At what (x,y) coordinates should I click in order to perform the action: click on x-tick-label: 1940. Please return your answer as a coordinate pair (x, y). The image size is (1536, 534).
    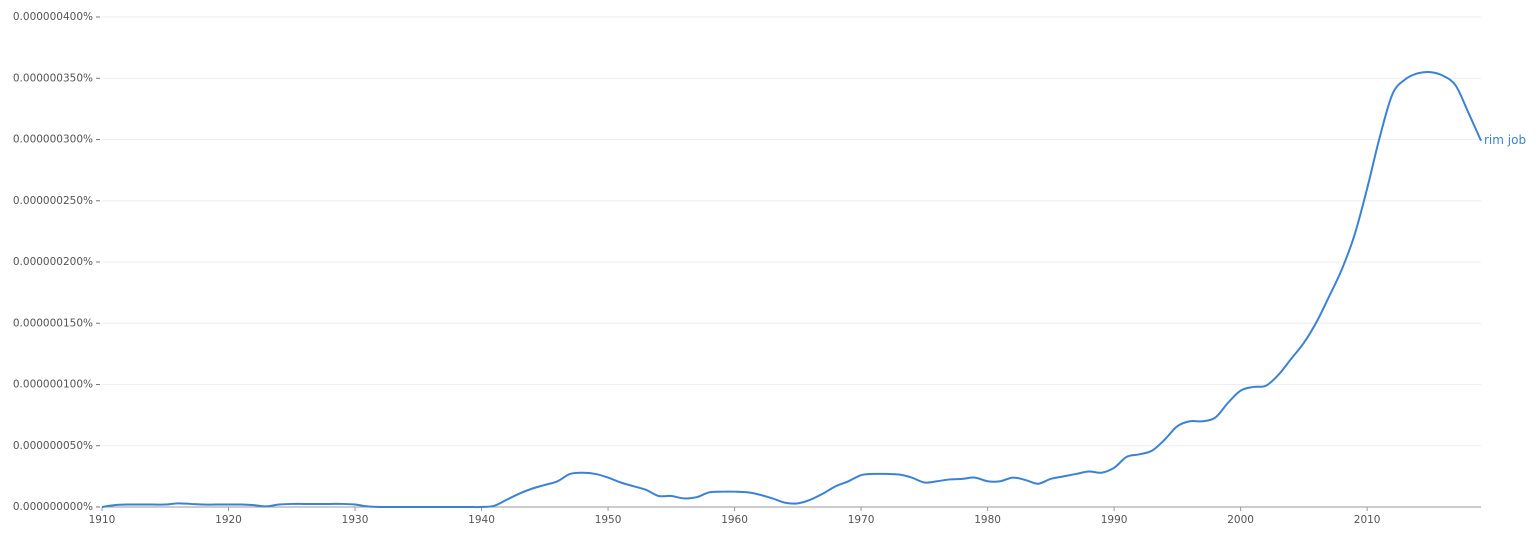
    Looking at the image, I should click on (481, 520).